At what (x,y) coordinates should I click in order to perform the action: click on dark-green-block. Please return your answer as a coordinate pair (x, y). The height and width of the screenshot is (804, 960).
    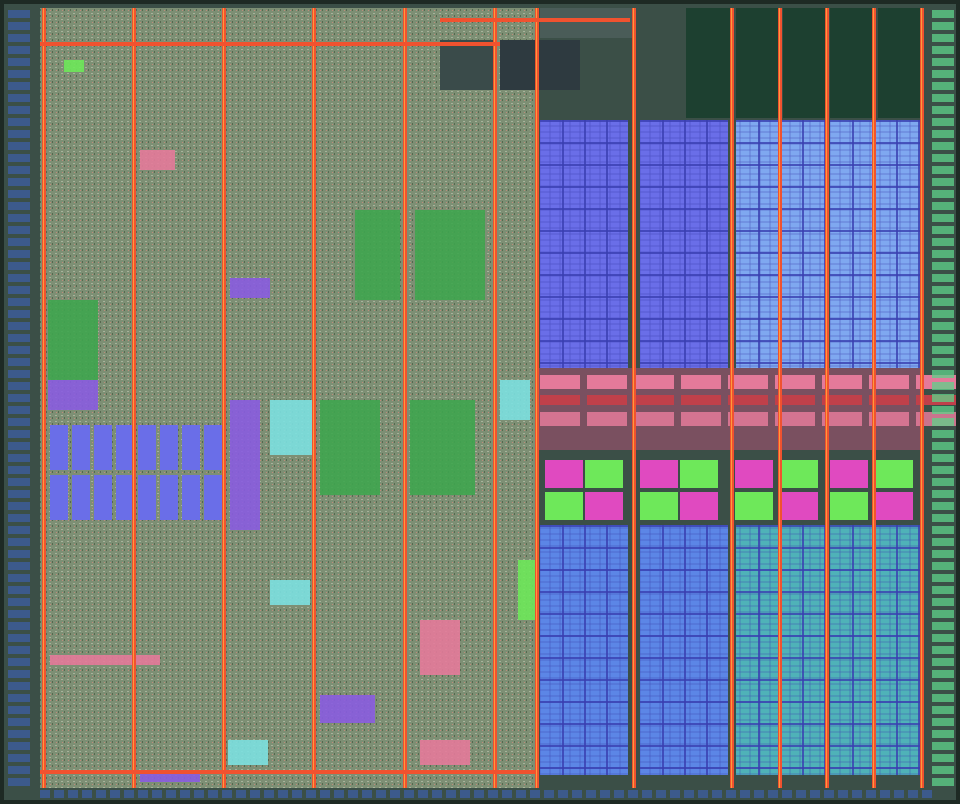
    Looking at the image, I should click on (899, 63).